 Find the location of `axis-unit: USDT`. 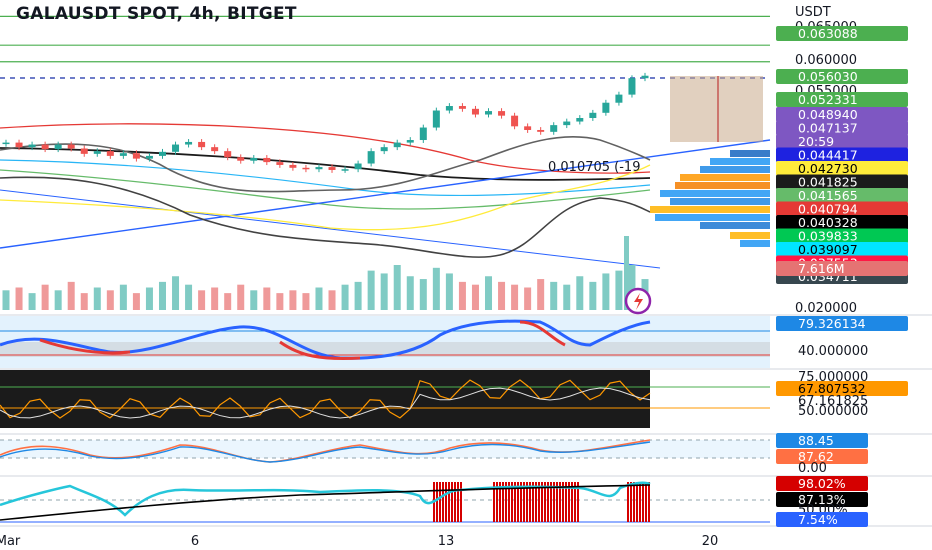

axis-unit: USDT is located at coordinates (813, 12).